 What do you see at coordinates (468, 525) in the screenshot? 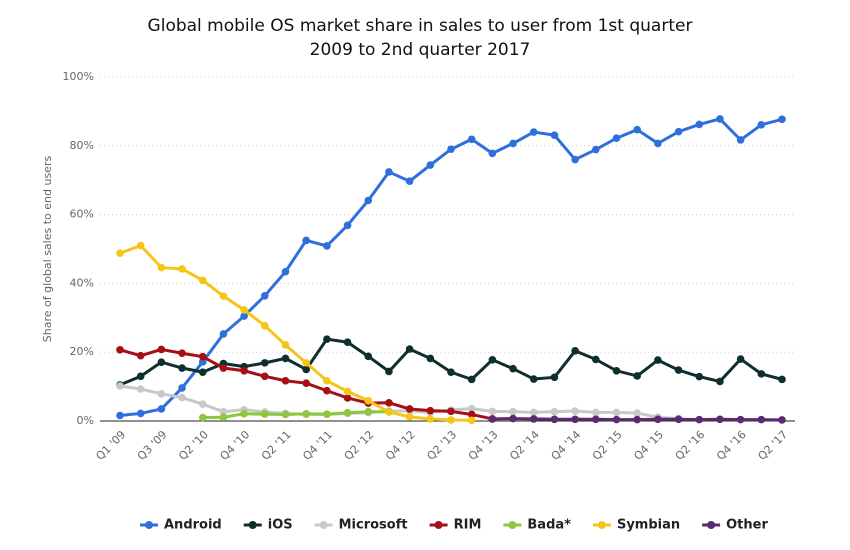
I see `legend-label: RIM` at bounding box center [468, 525].